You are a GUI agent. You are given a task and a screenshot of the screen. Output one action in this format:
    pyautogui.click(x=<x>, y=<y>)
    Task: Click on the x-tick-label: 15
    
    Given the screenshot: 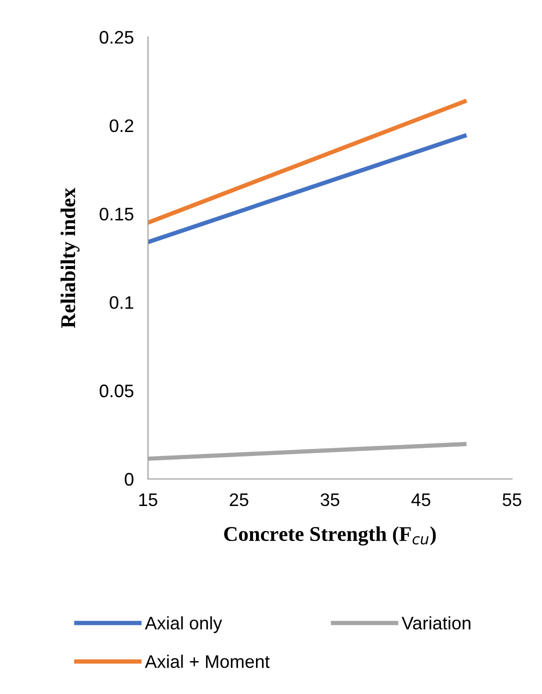 What is the action you would take?
    pyautogui.click(x=148, y=500)
    